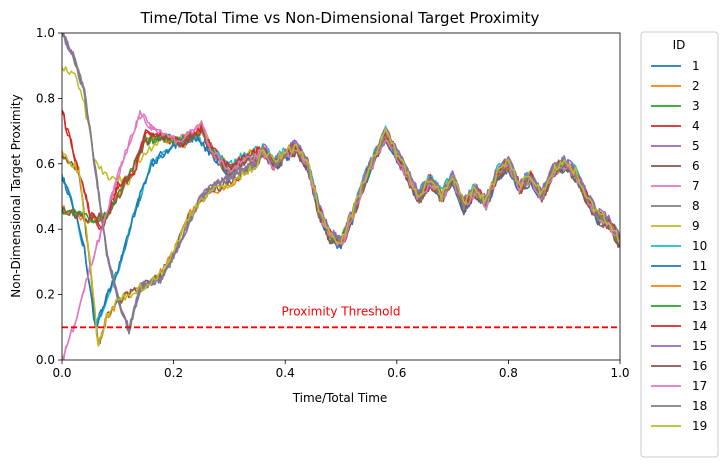 The image size is (725, 465). What do you see at coordinates (679, 366) in the screenshot?
I see `legend-item-16: 16` at bounding box center [679, 366].